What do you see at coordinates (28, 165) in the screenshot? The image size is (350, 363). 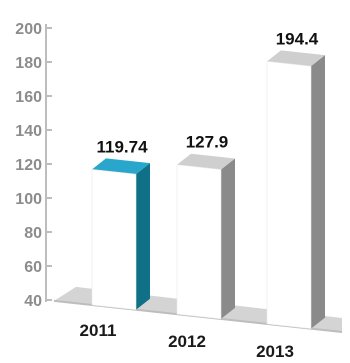 I see `y-tick-label: 120` at bounding box center [28, 165].